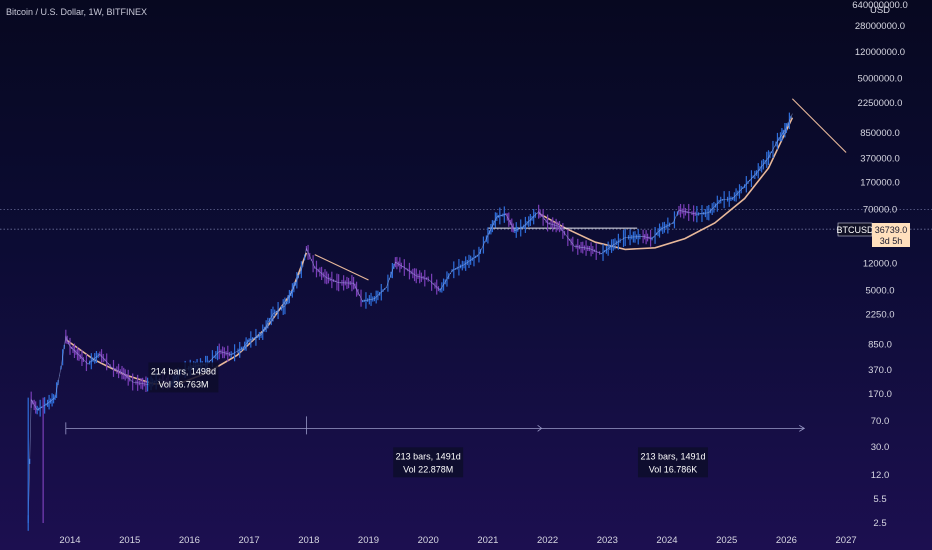  What do you see at coordinates (879, 523) in the screenshot?
I see `y-tick-label: 2.5` at bounding box center [879, 523].